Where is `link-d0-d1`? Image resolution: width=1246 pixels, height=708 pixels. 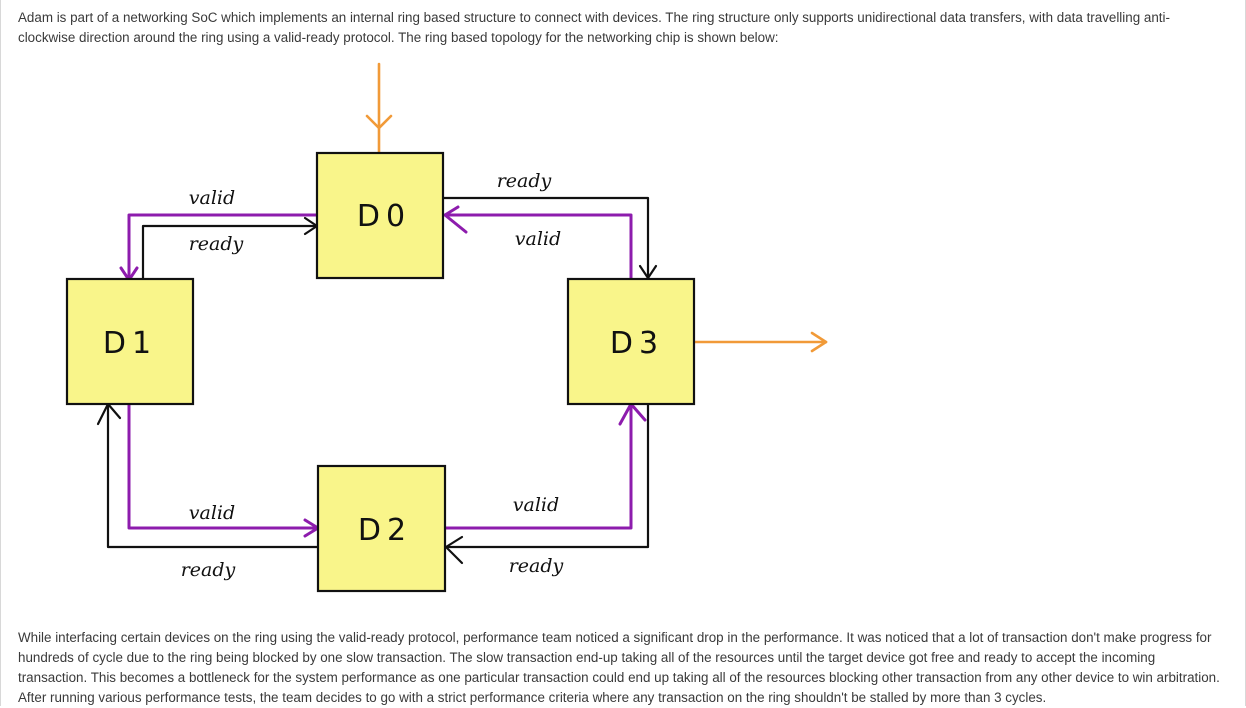 link-d0-d1 is located at coordinates (219, 247).